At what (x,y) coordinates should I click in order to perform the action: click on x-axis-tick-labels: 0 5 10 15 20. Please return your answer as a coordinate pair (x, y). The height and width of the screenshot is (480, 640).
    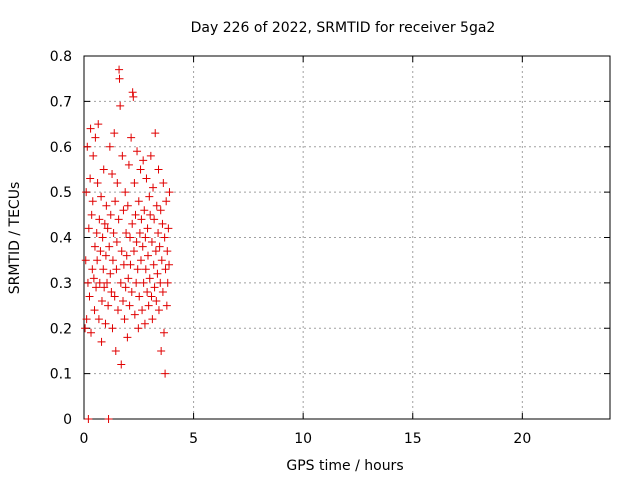
    Looking at the image, I should click on (306, 439).